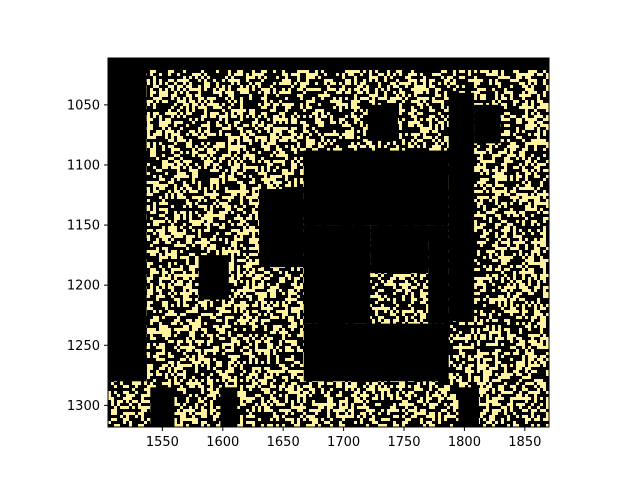 This screenshot has height=480, width=640. What do you see at coordinates (464, 442) in the screenshot?
I see `x-tick-label: 1800` at bounding box center [464, 442].